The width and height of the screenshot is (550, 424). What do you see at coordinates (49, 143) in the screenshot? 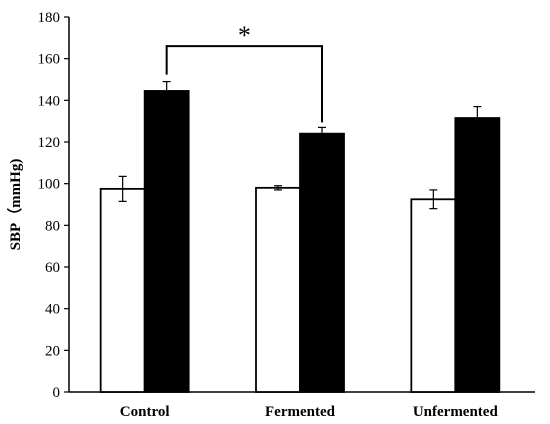
I see `y-tick-label: 120` at bounding box center [49, 143].